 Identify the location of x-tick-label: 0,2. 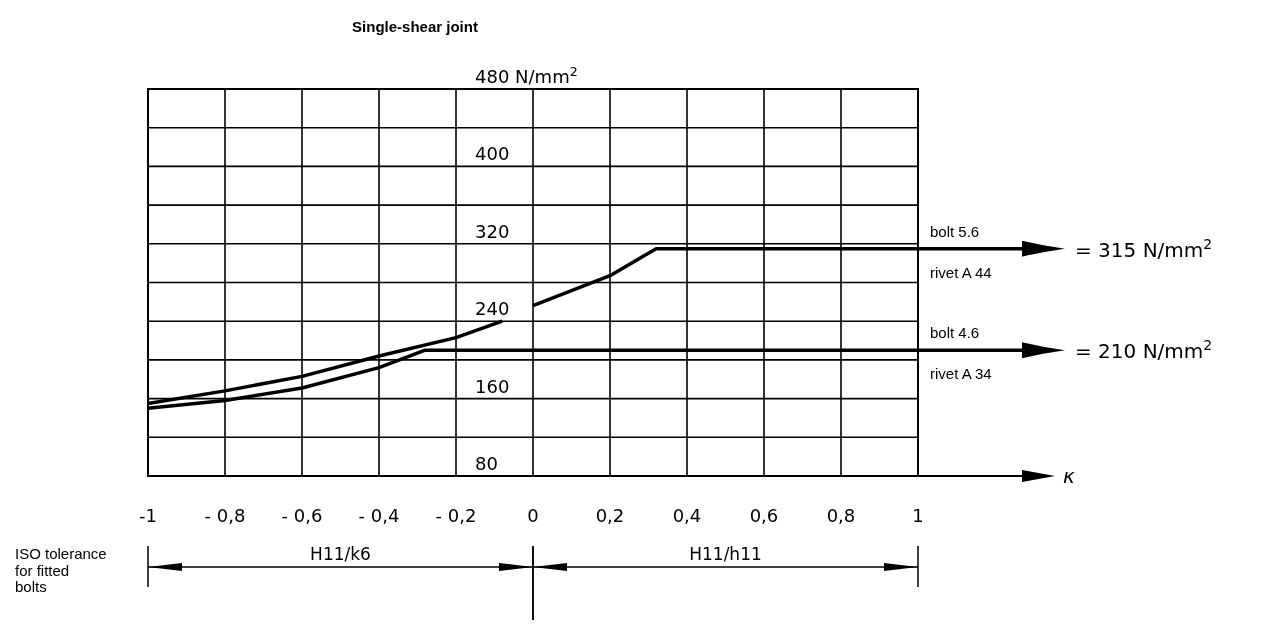
(610, 515).